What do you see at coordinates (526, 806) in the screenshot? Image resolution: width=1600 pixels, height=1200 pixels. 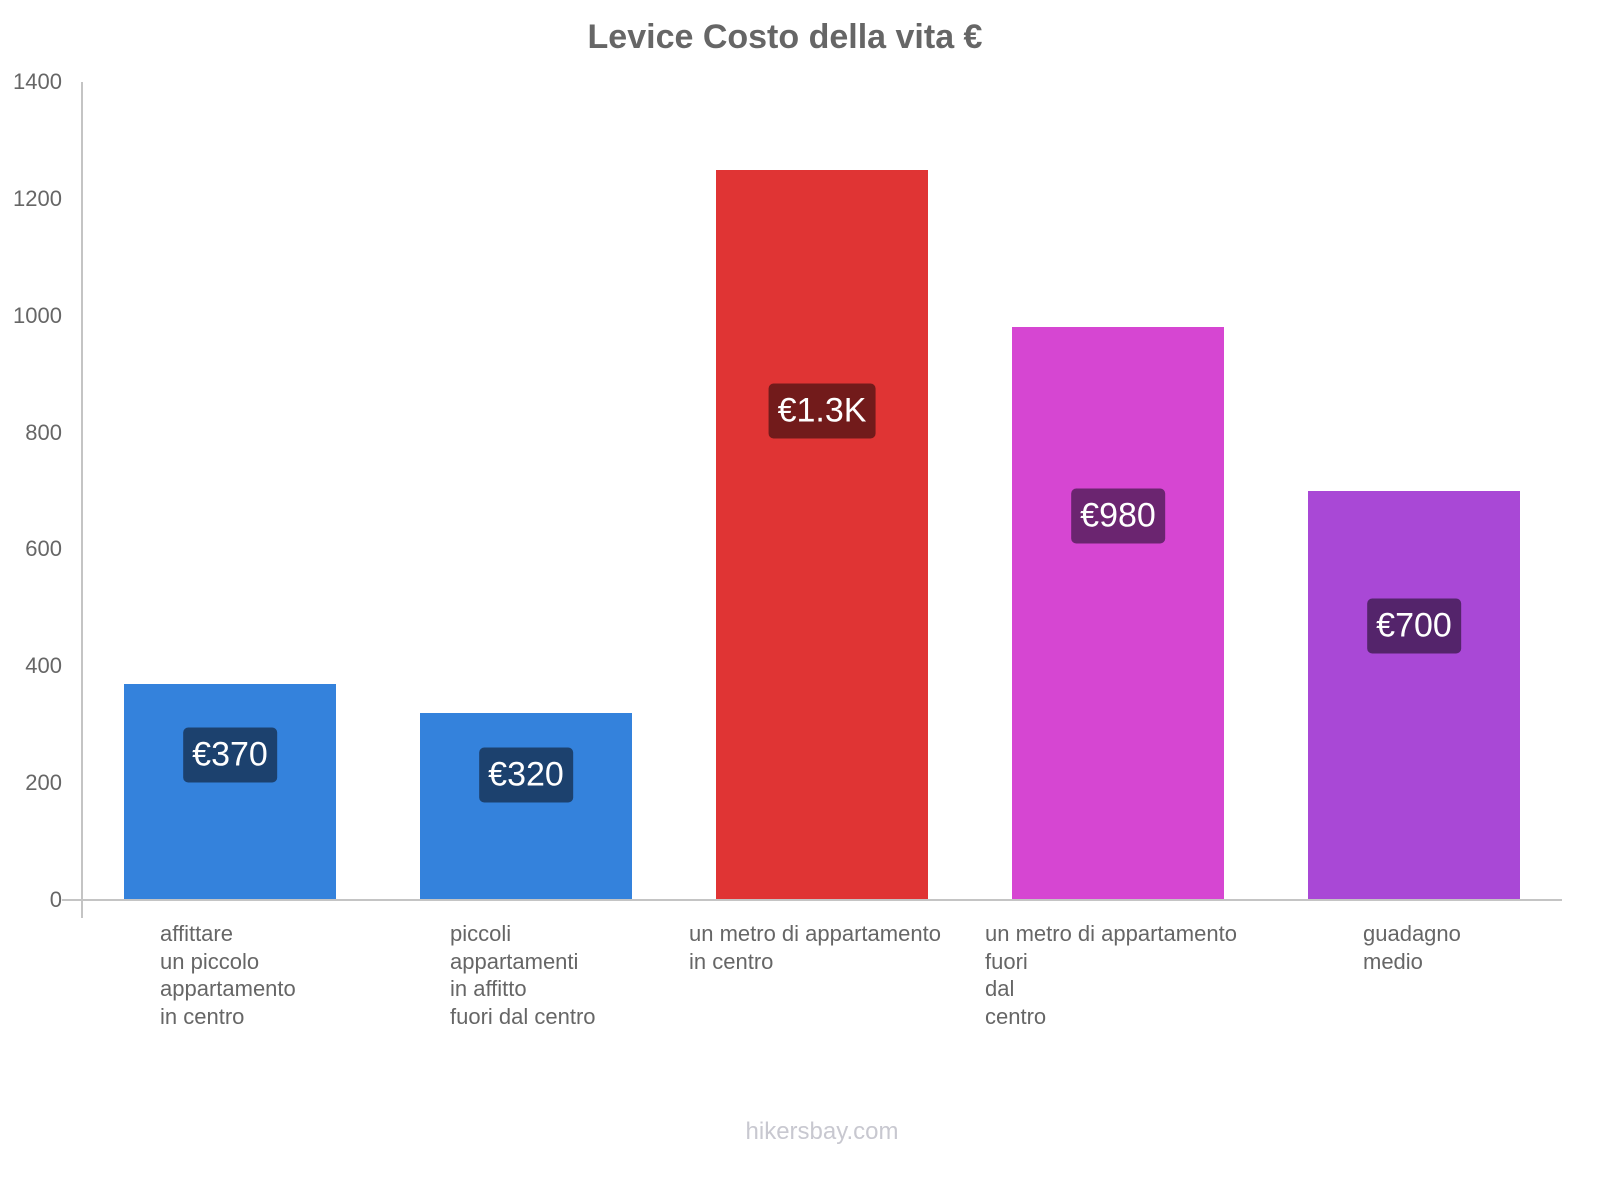 I see `bar-small-apartments-outside-center: €320` at bounding box center [526, 806].